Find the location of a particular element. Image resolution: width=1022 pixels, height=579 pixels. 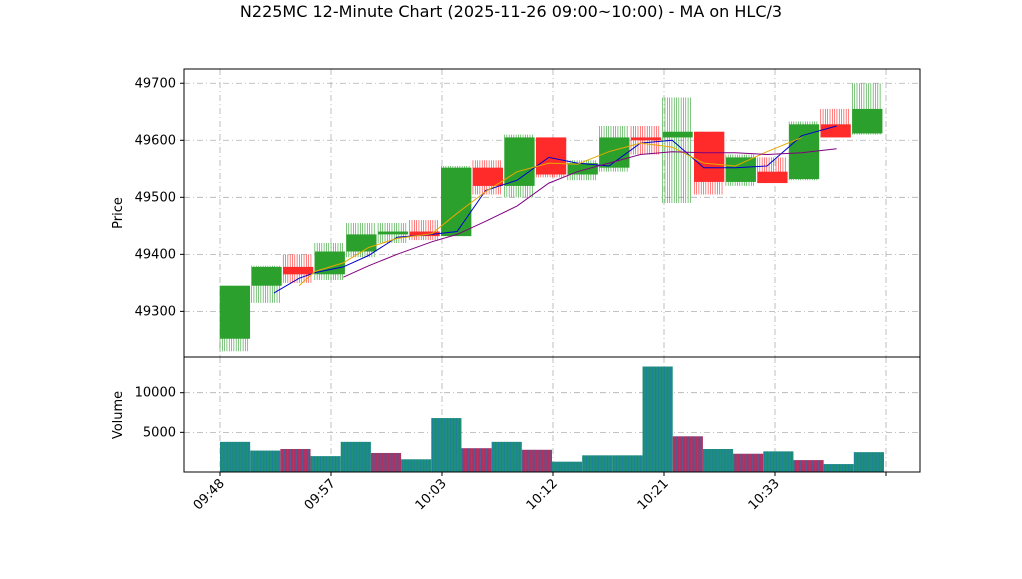

price-tick-label: 49300 is located at coordinates (155, 311).